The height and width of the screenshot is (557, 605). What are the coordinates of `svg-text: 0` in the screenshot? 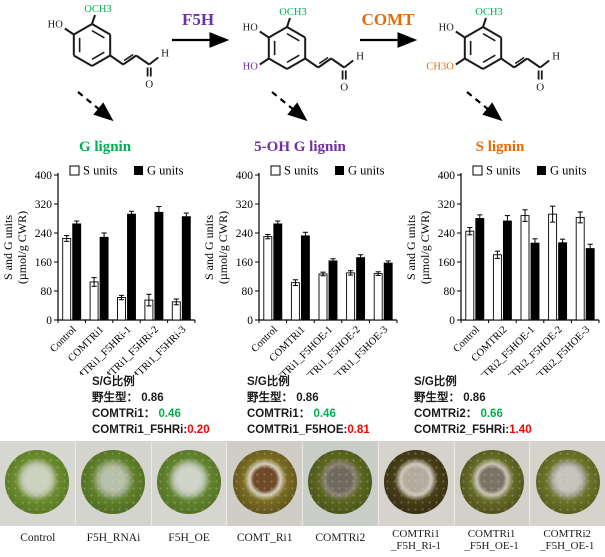 It's located at (49, 321).